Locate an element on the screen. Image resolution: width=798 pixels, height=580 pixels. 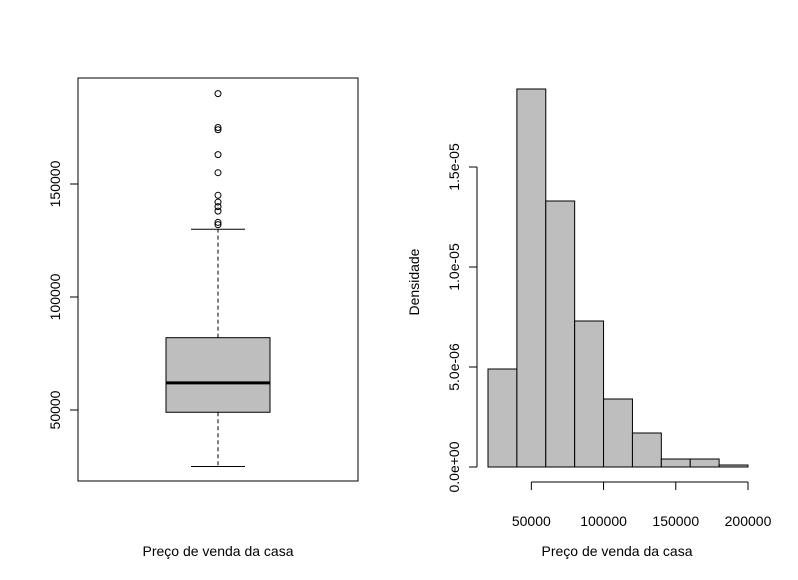
boxplot-y-tick-label: 50000 is located at coordinates (55, 409).